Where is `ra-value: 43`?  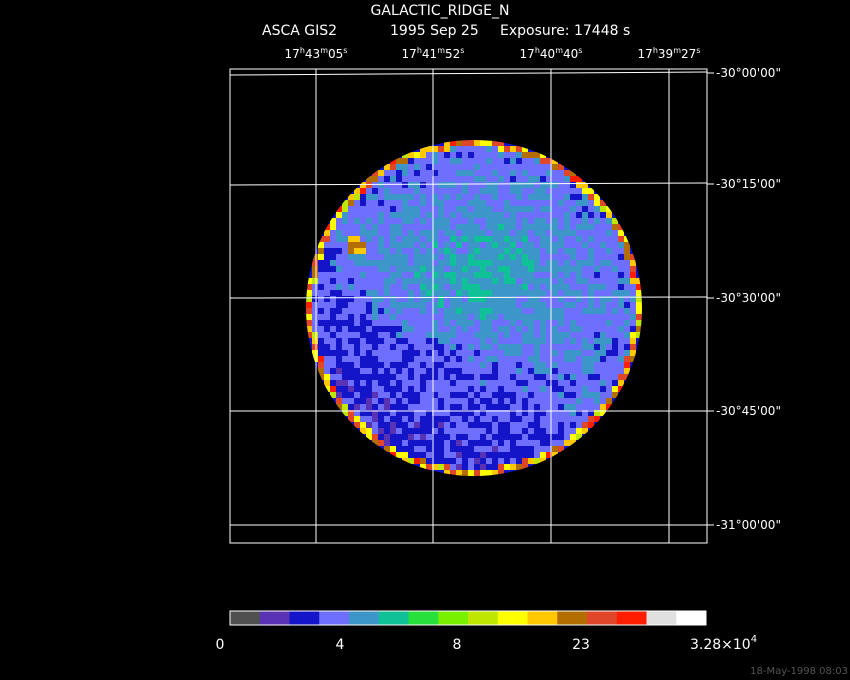 ra-value: 43 is located at coordinates (312, 54).